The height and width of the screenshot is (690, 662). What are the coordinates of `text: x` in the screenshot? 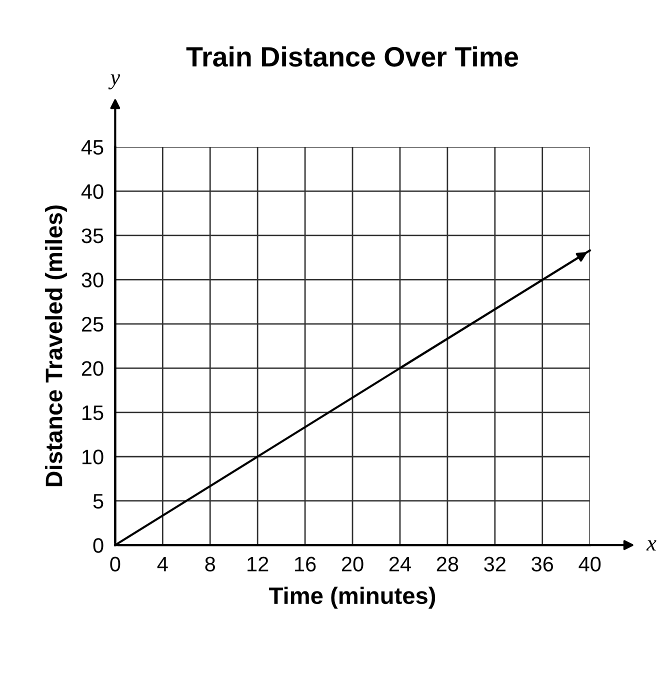 It's located at (651, 545).